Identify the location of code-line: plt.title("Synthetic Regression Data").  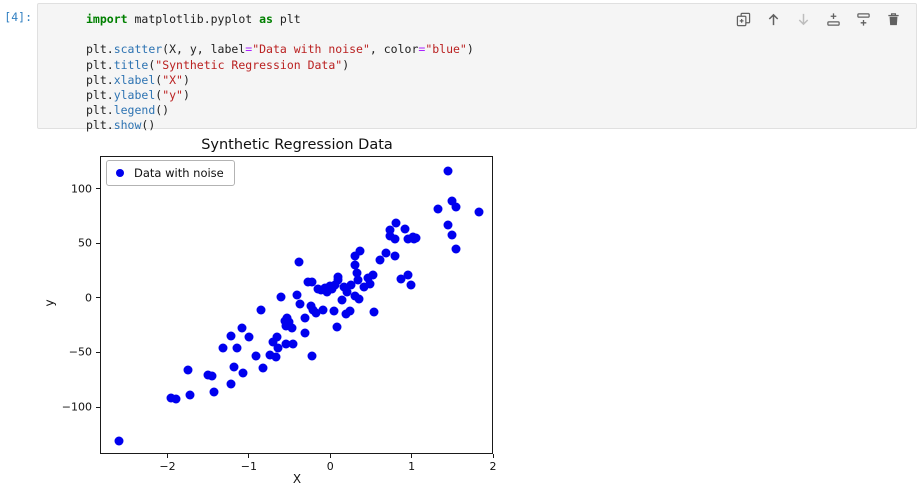
(217, 65).